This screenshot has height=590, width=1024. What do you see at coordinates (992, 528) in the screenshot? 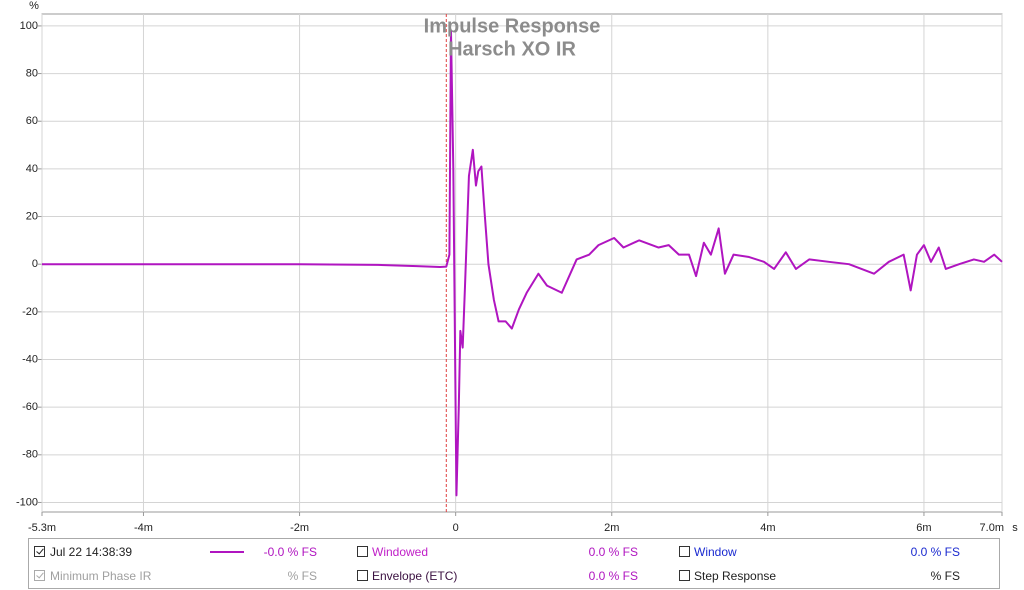
I see `x-tick-label: 7.0m` at bounding box center [992, 528].